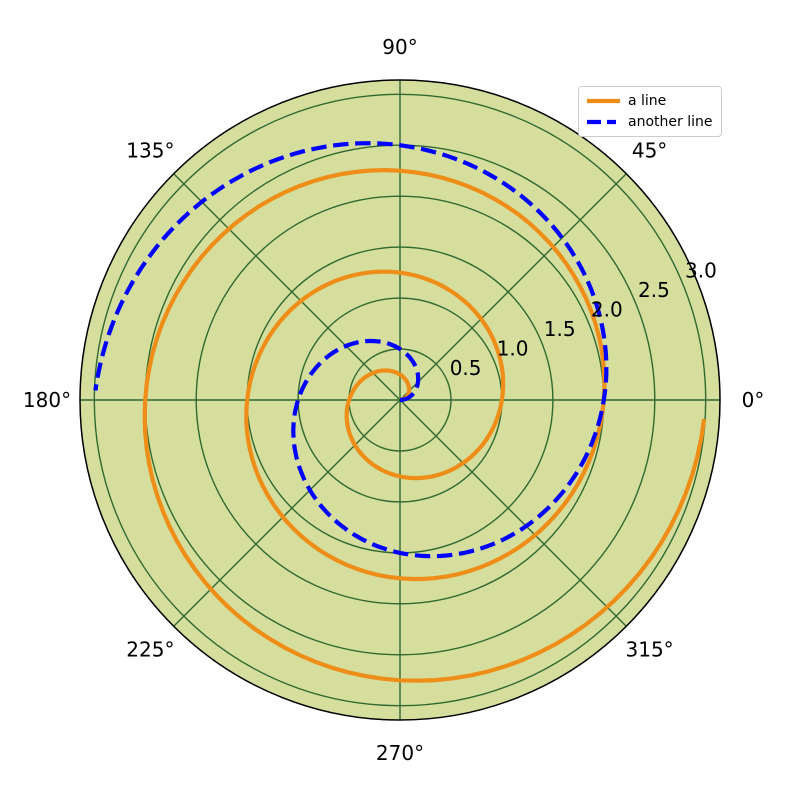  What do you see at coordinates (650, 650) in the screenshot?
I see `angular-tick-label-315: 315°` at bounding box center [650, 650].